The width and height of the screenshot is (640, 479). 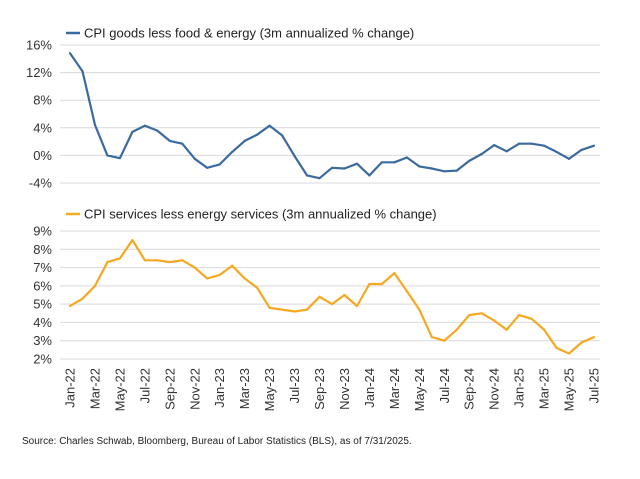 I want to click on x-tick-label: May-23, so click(x=269, y=389).